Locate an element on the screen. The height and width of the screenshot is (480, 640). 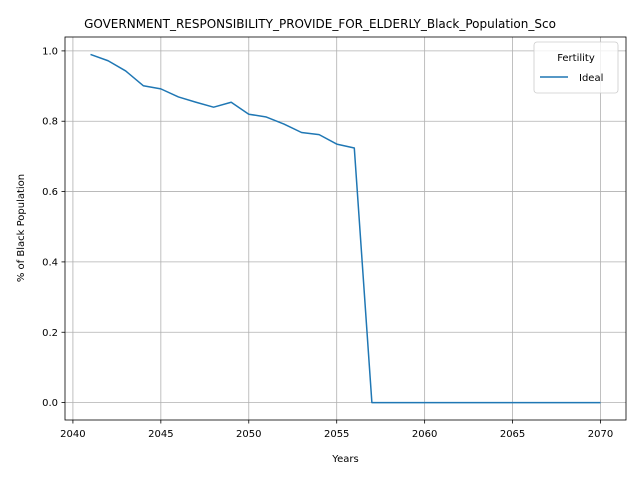
y-tick-label: 0.0 is located at coordinates (50, 403).